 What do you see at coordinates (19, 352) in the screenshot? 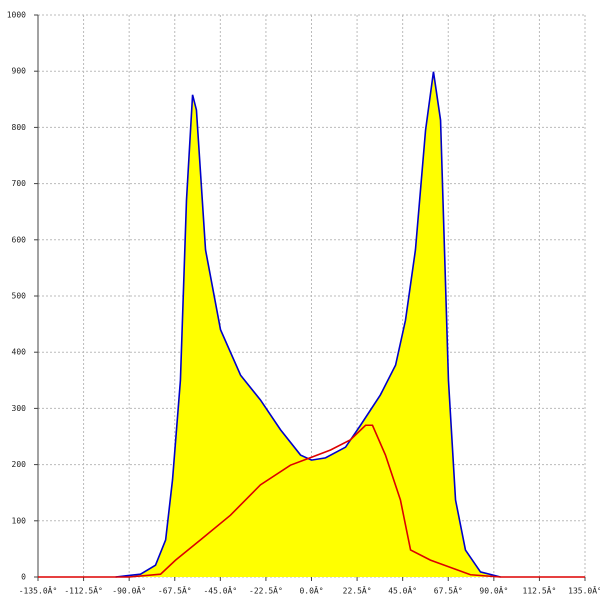
I see `y-tick-label: 400` at bounding box center [19, 352].